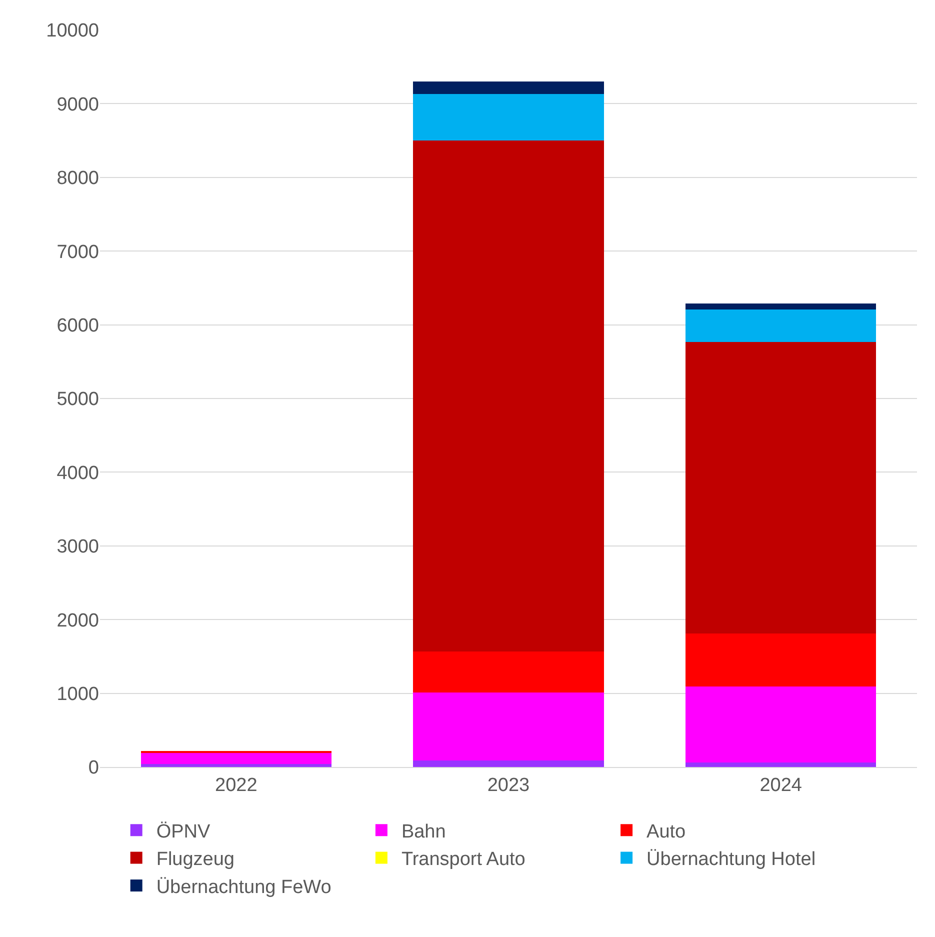 Image resolution: width=935 pixels, height=937 pixels. Describe the element at coordinates (77, 252) in the screenshot. I see `y-tick-label: 7000` at that location.